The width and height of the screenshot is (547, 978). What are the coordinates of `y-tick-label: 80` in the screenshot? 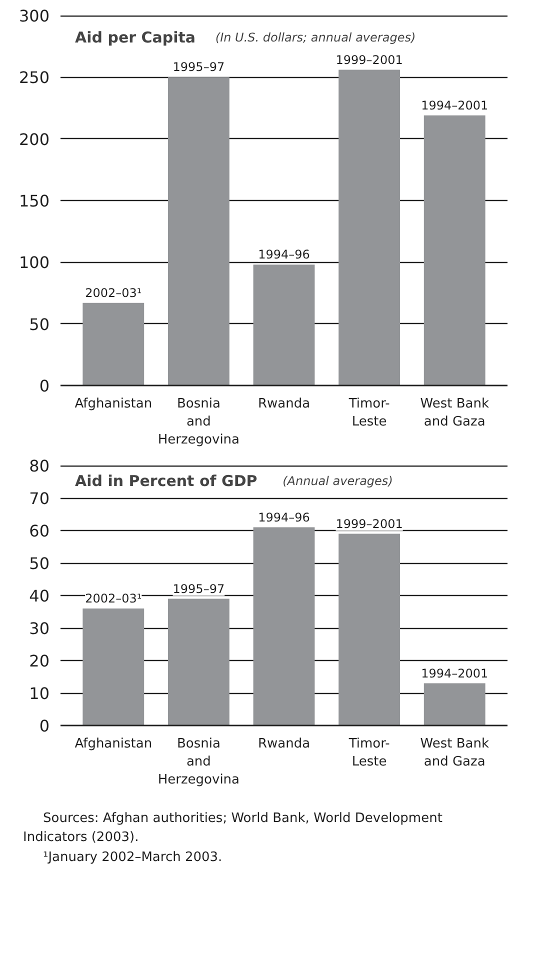 It's located at (39, 466).